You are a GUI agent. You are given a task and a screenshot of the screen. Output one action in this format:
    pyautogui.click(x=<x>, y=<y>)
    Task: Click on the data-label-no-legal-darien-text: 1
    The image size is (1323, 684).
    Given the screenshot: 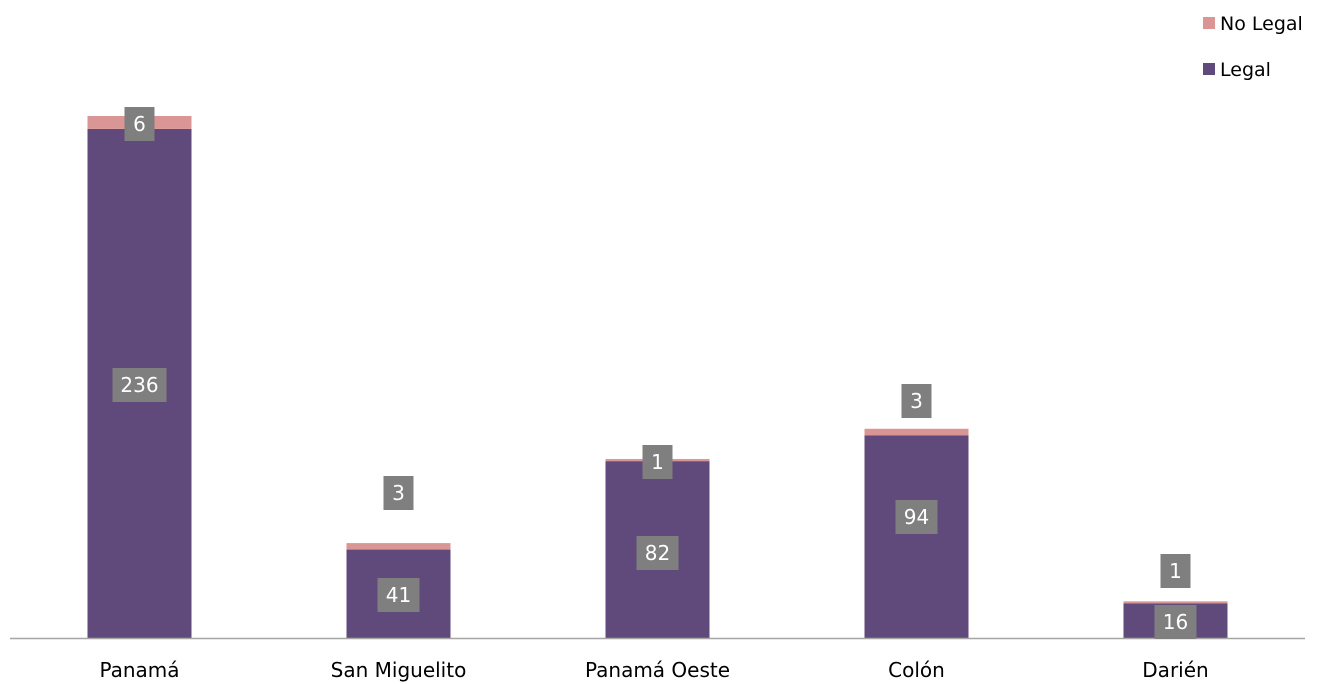 What is the action you would take?
    pyautogui.click(x=1175, y=571)
    